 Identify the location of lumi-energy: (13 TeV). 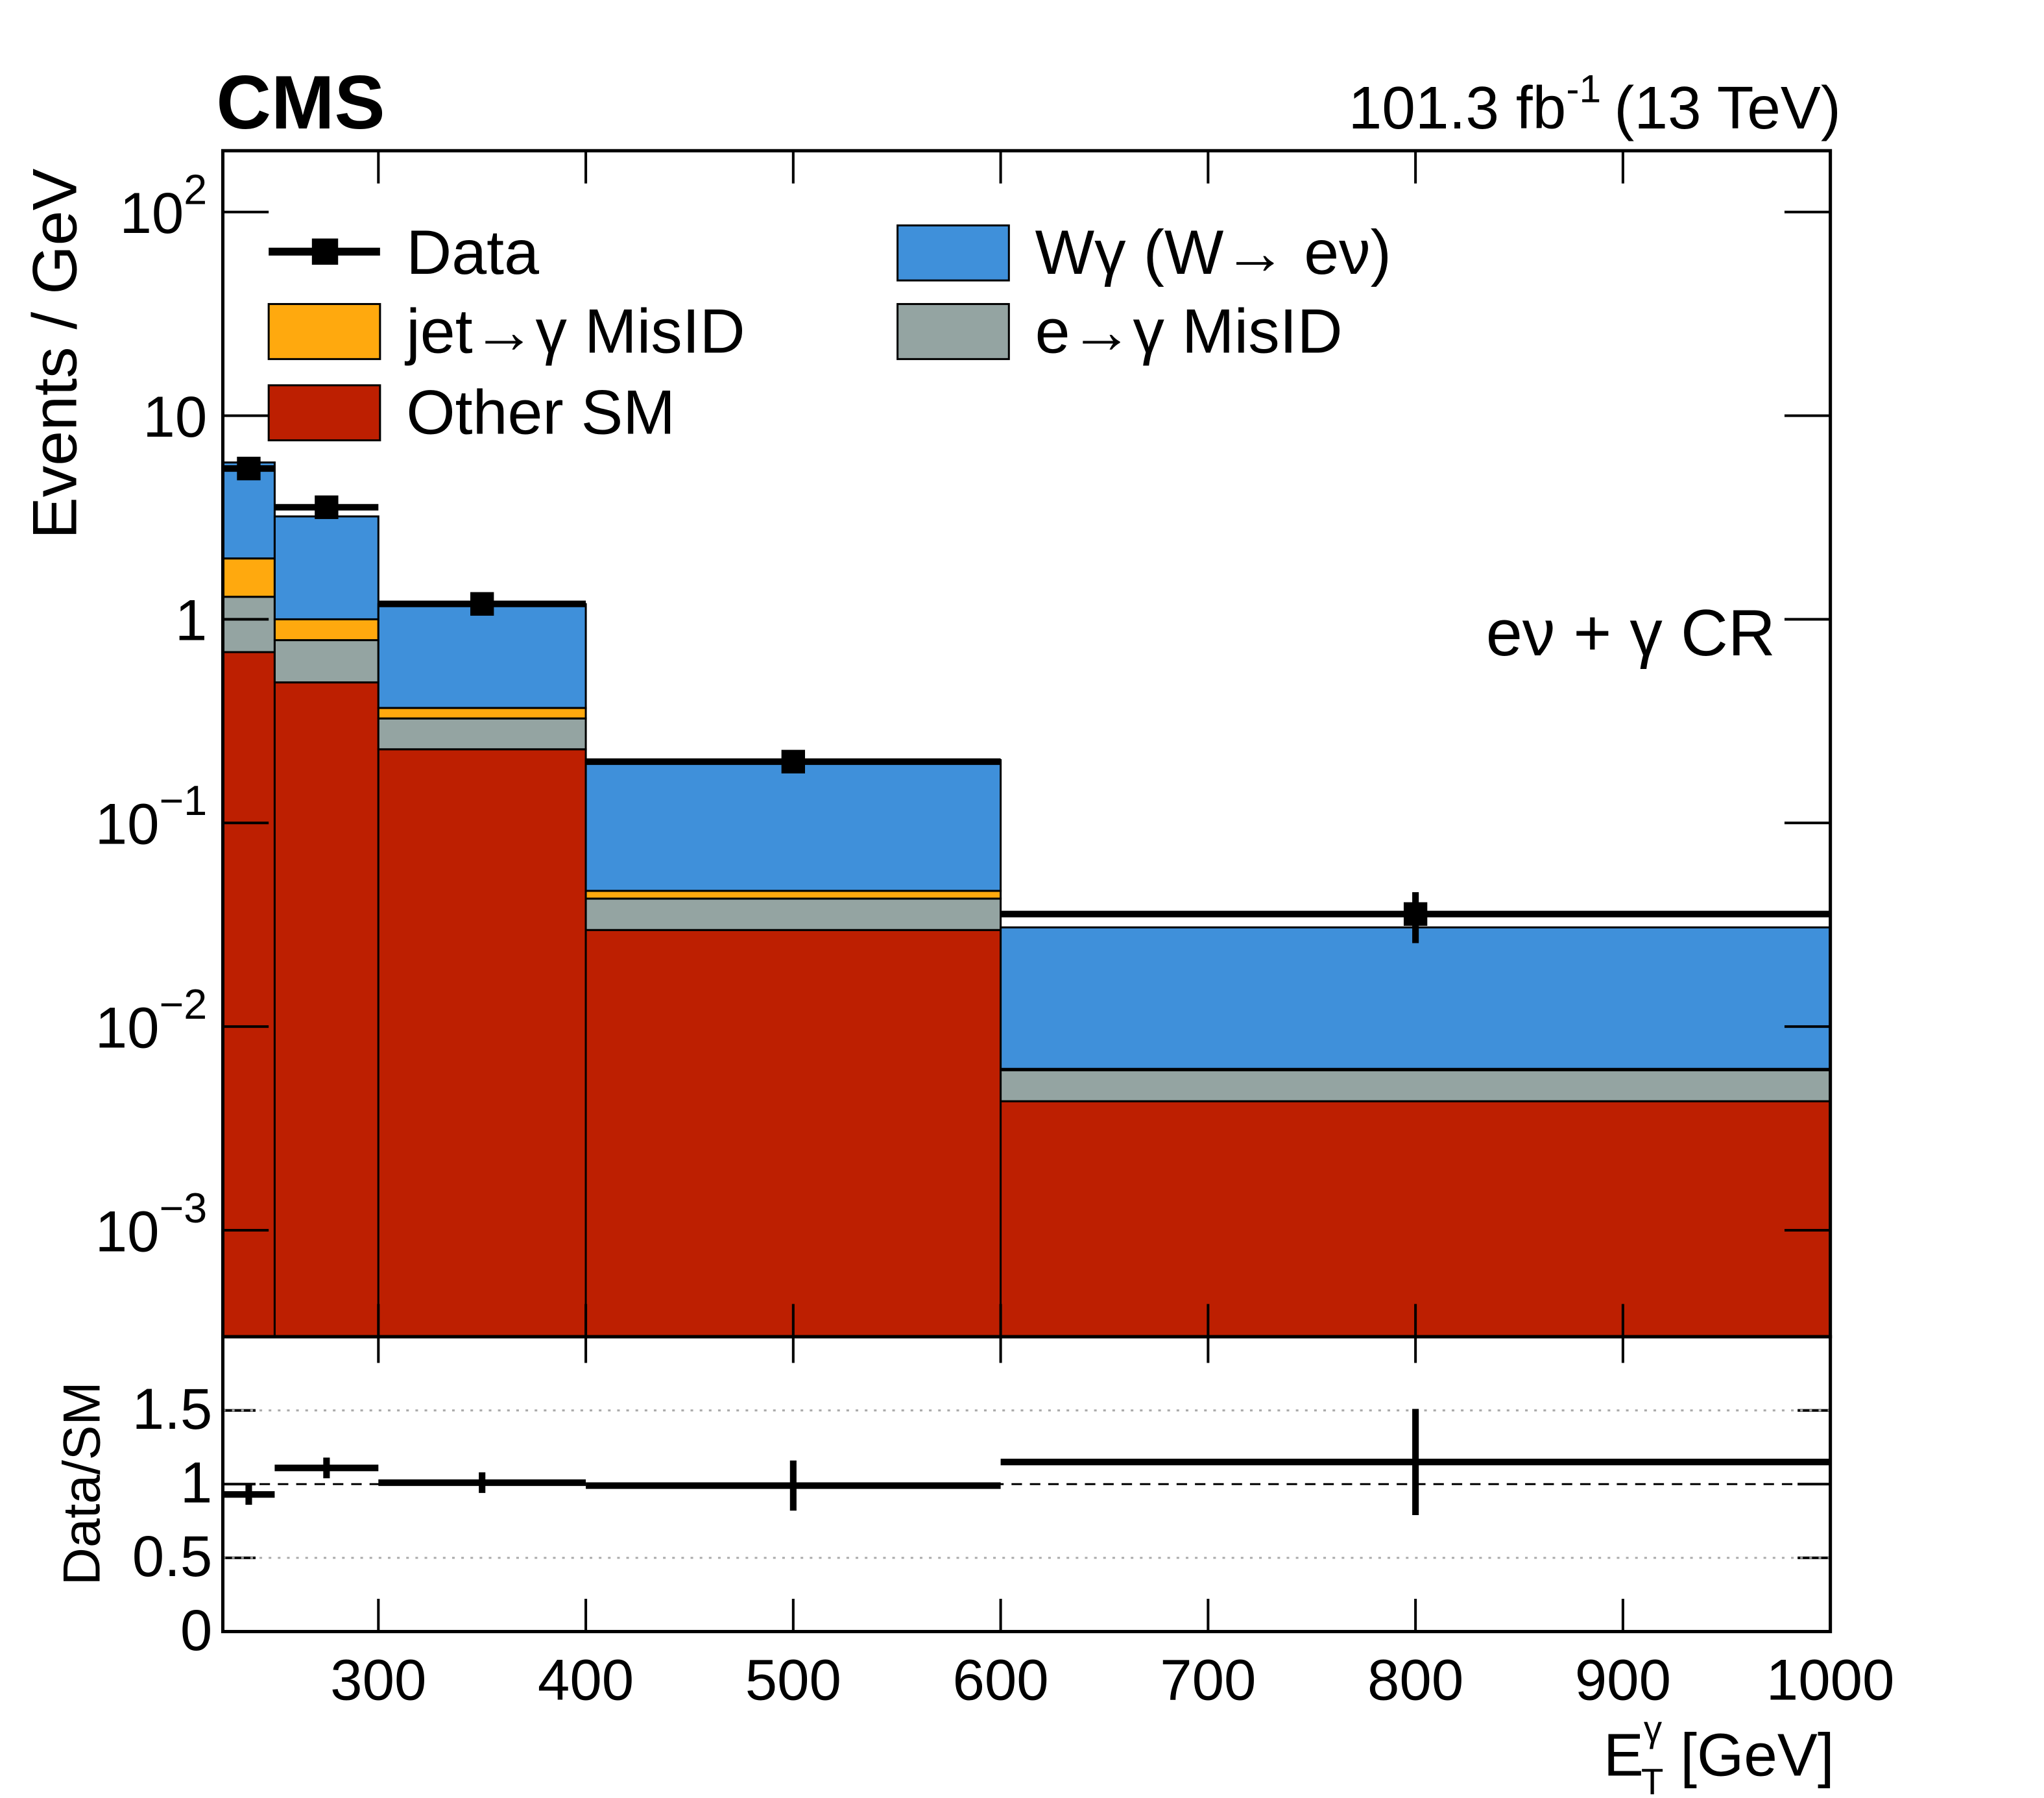
(1727, 107).